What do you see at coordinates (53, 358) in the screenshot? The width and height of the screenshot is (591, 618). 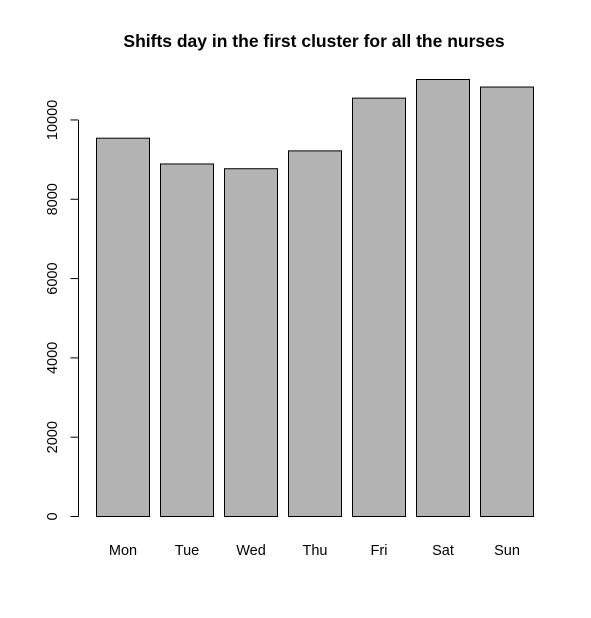 I see `y-tick-label: 4000` at bounding box center [53, 358].